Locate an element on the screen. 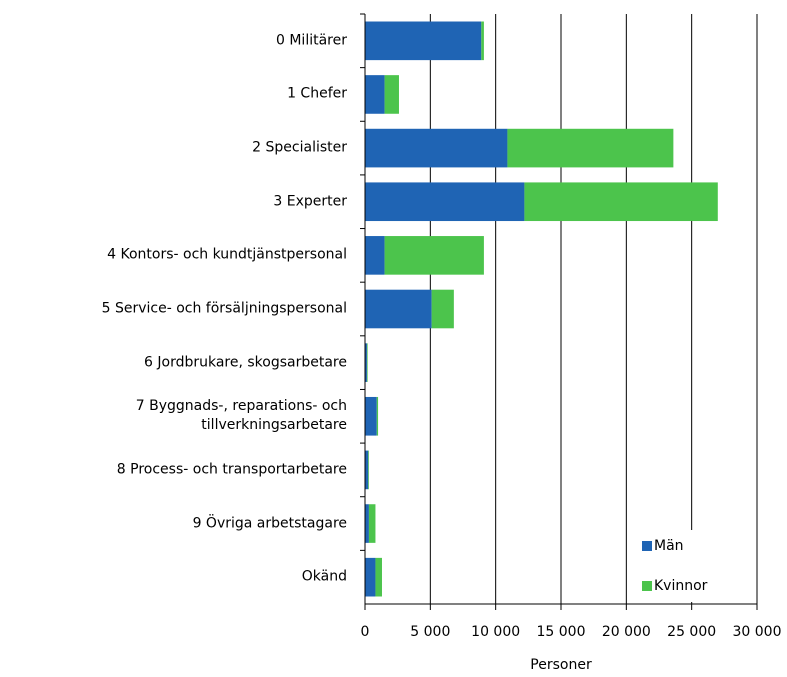  y-tick-label: 9 Övriga arbetstagare is located at coordinates (269, 523).